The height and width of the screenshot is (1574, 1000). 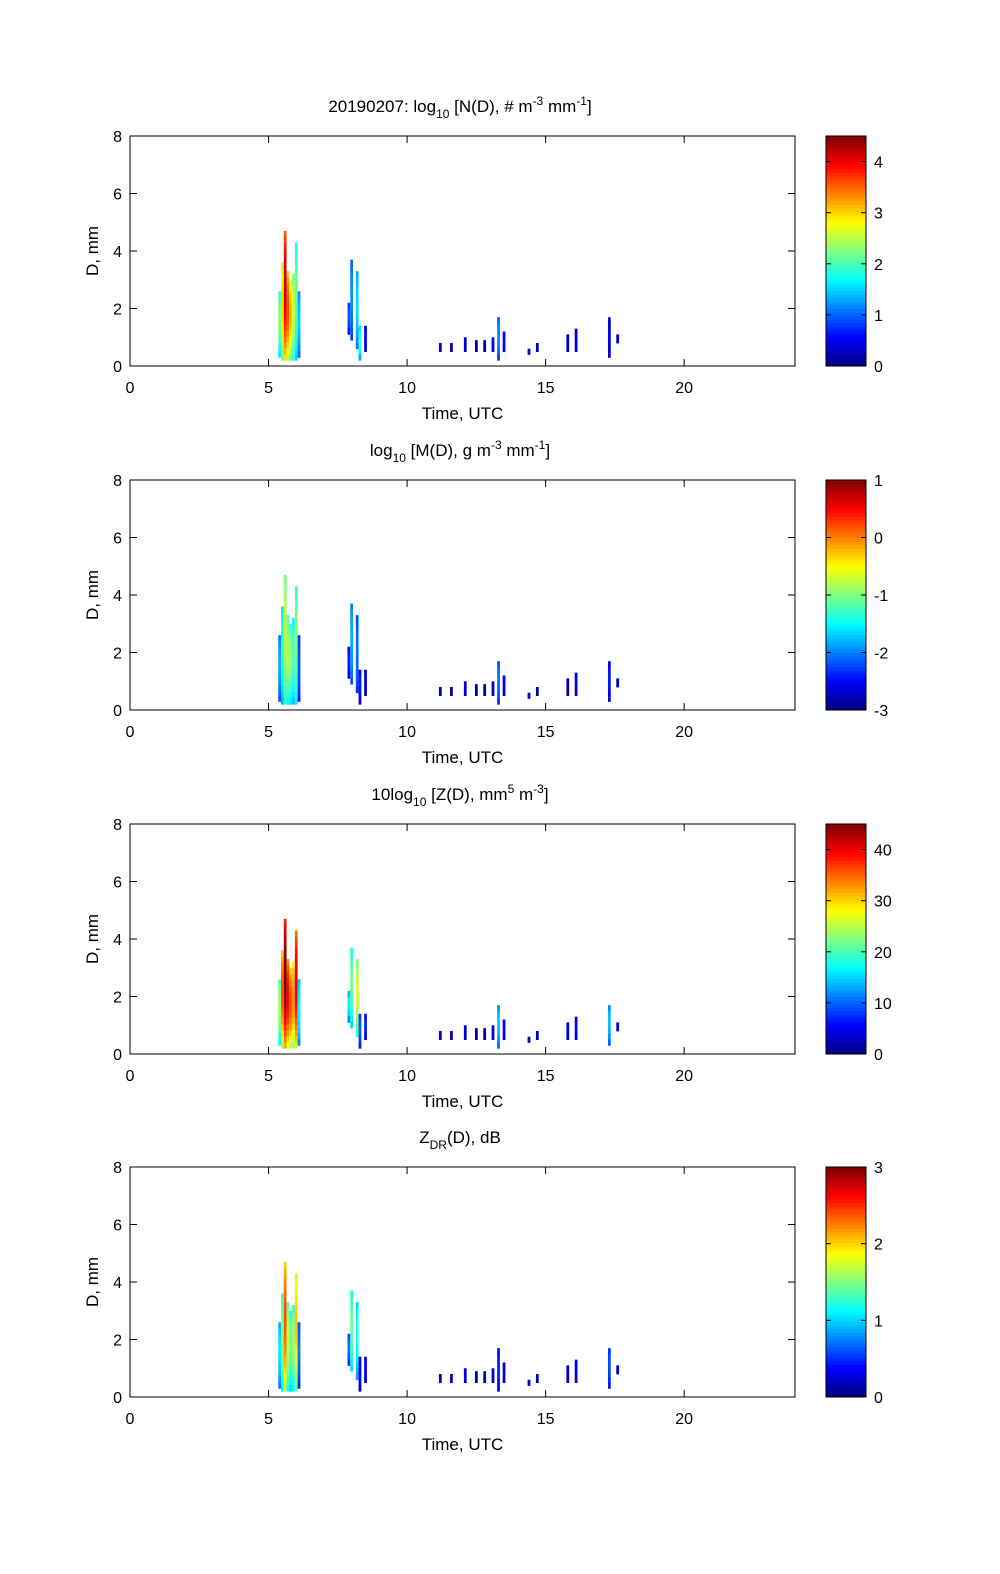 I want to click on title-part: [M(D), g m, so click(x=448, y=450).